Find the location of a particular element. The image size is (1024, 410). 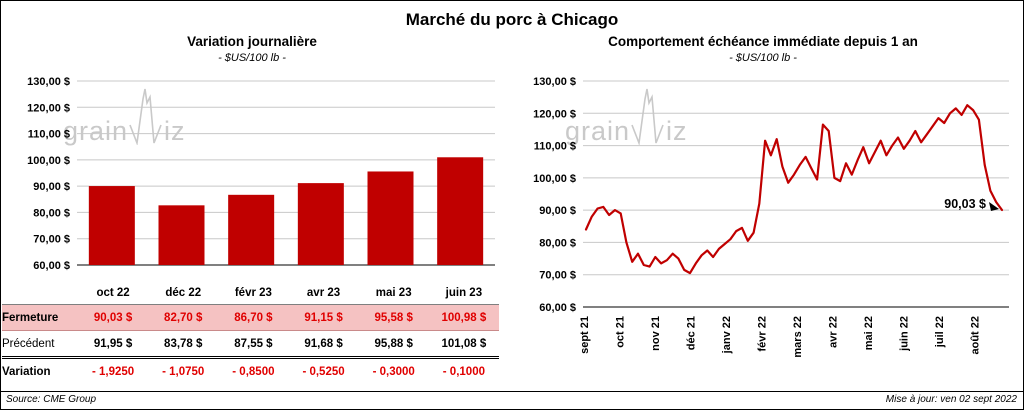

x-tick-label: mars 22 is located at coordinates (798, 337).